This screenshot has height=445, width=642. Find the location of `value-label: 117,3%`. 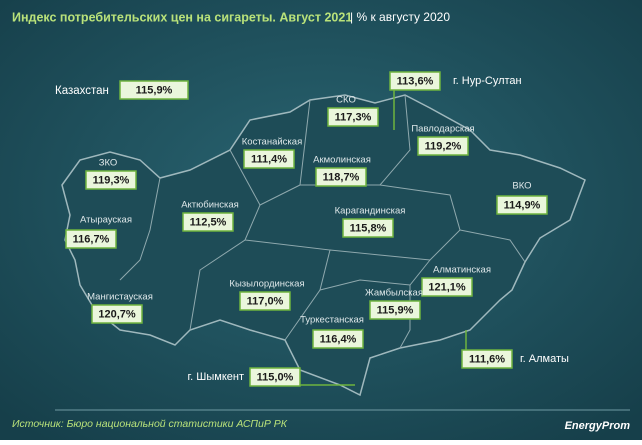

value-label: 117,3% is located at coordinates (353, 117).